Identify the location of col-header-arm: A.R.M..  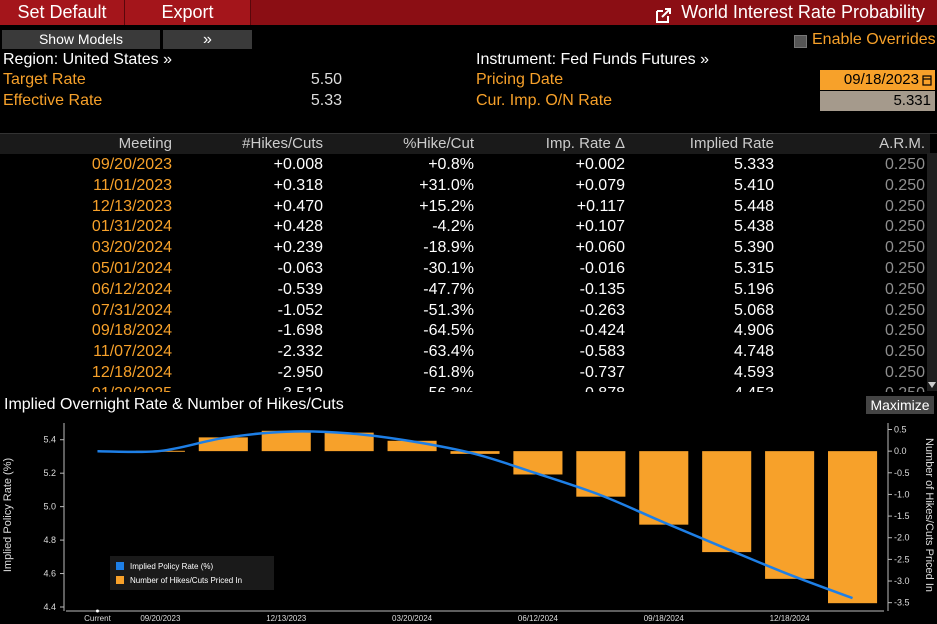
(902, 143).